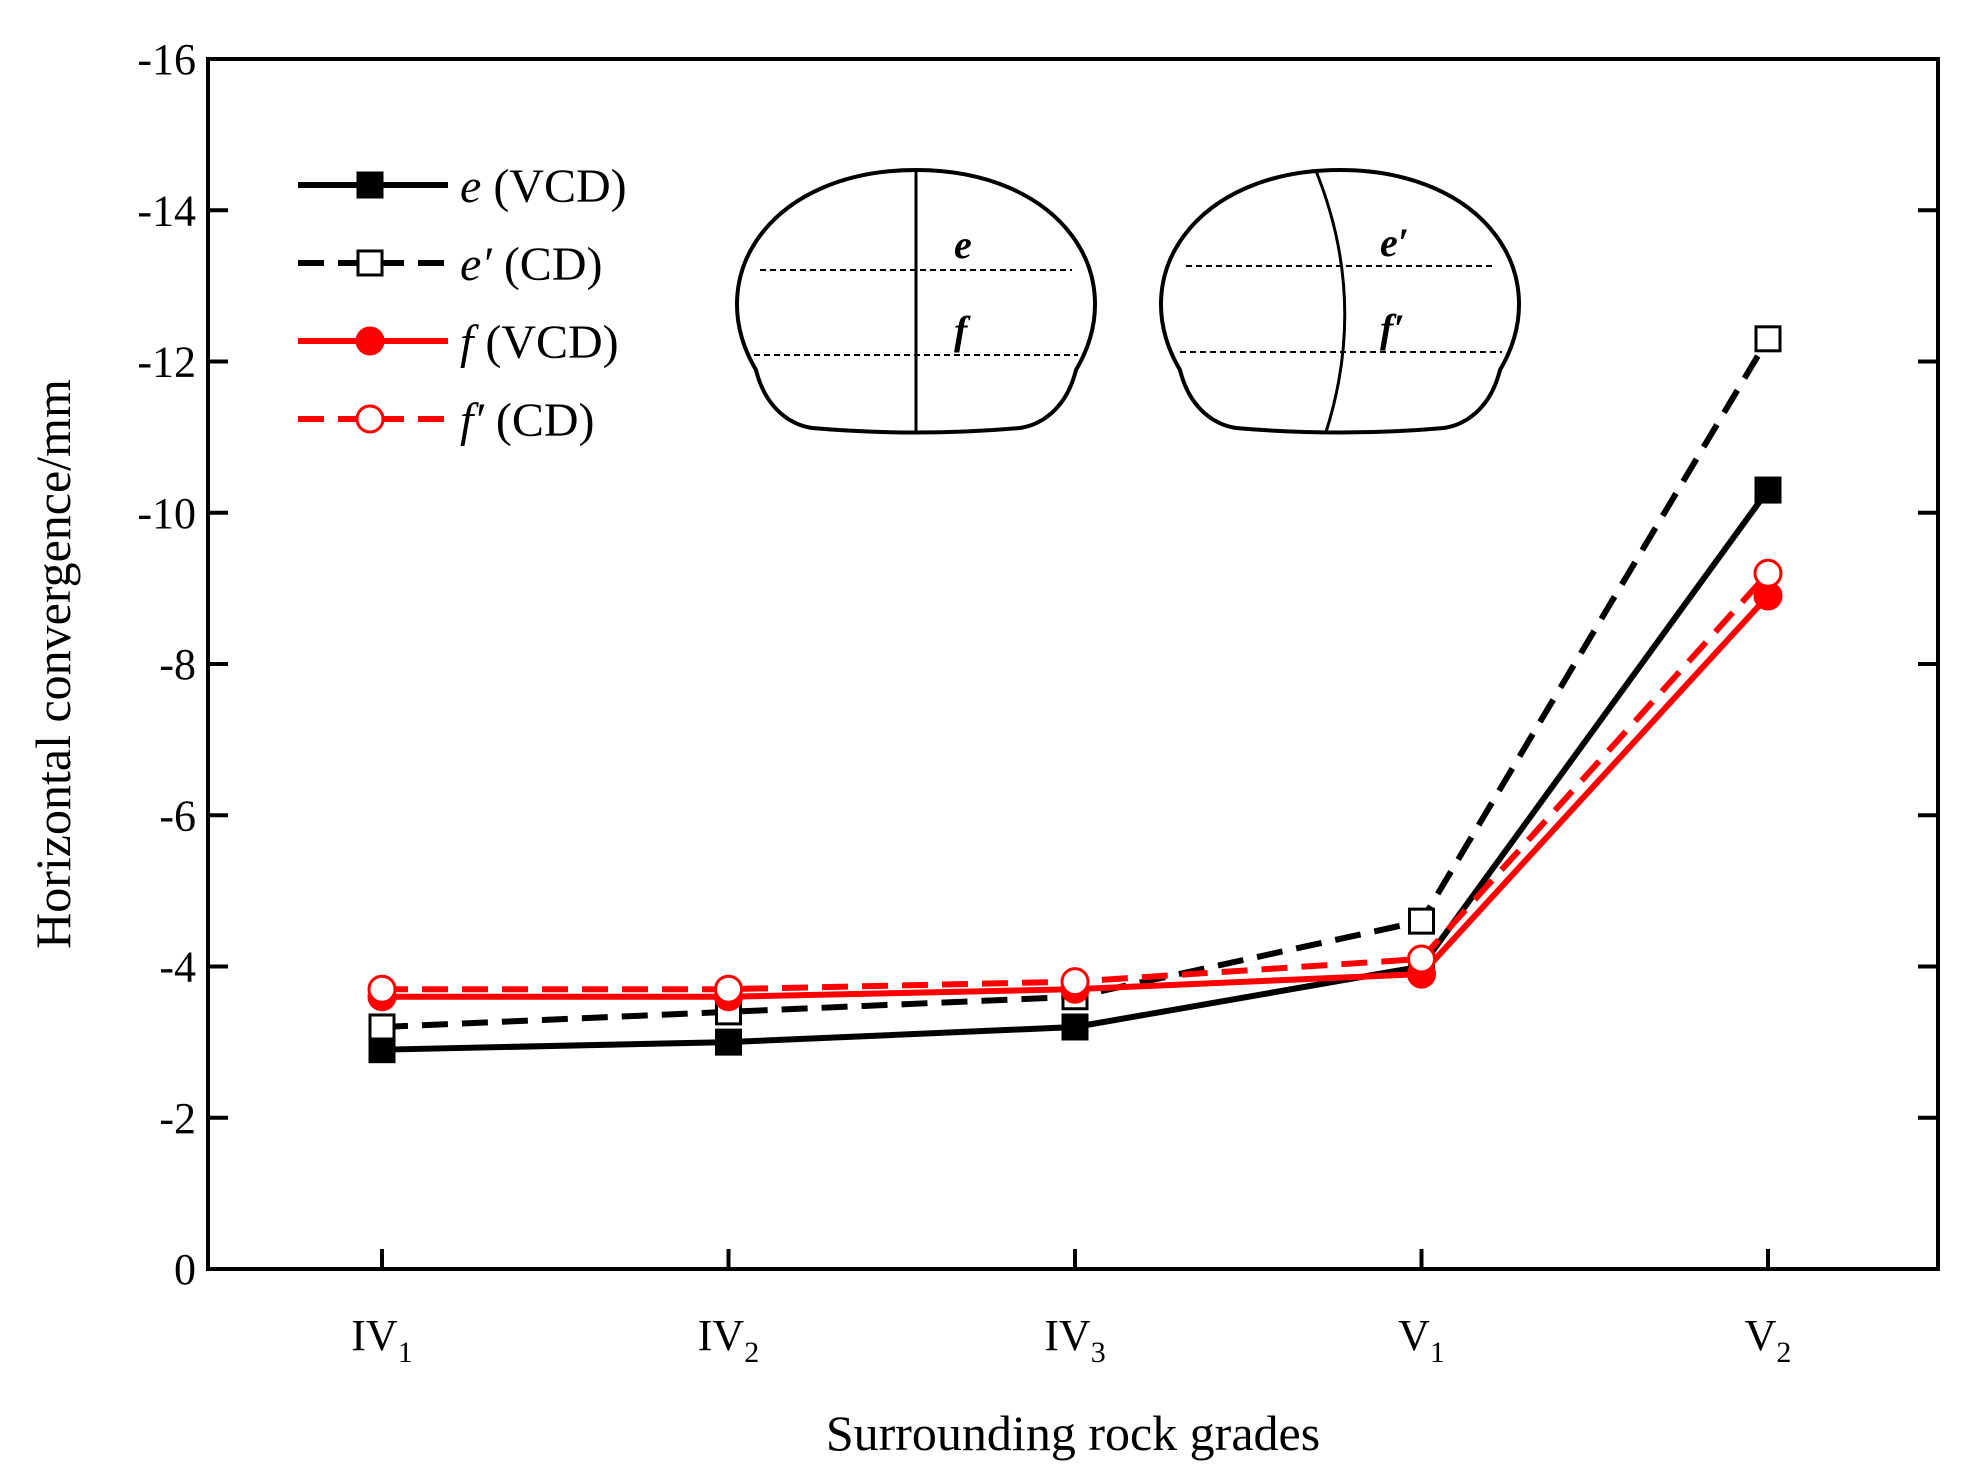 This screenshot has height=1484, width=1971. I want to click on legend-label: e (VCD), so click(543, 186).